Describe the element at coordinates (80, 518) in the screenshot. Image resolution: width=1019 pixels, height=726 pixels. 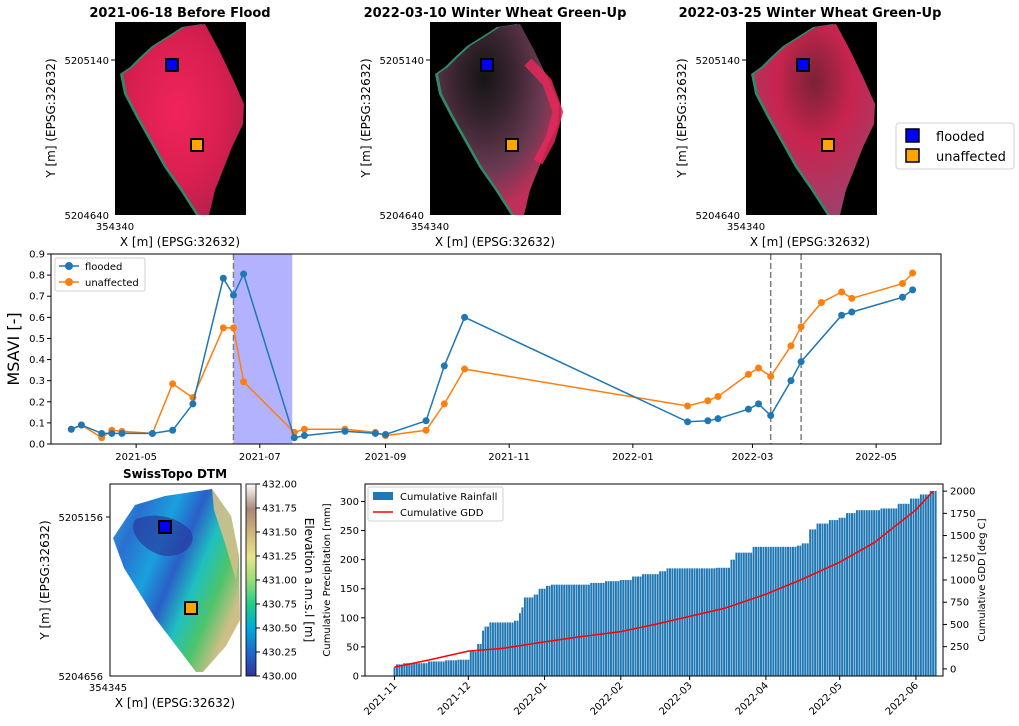
I see `dtm-ytick-label: 5205156` at that location.